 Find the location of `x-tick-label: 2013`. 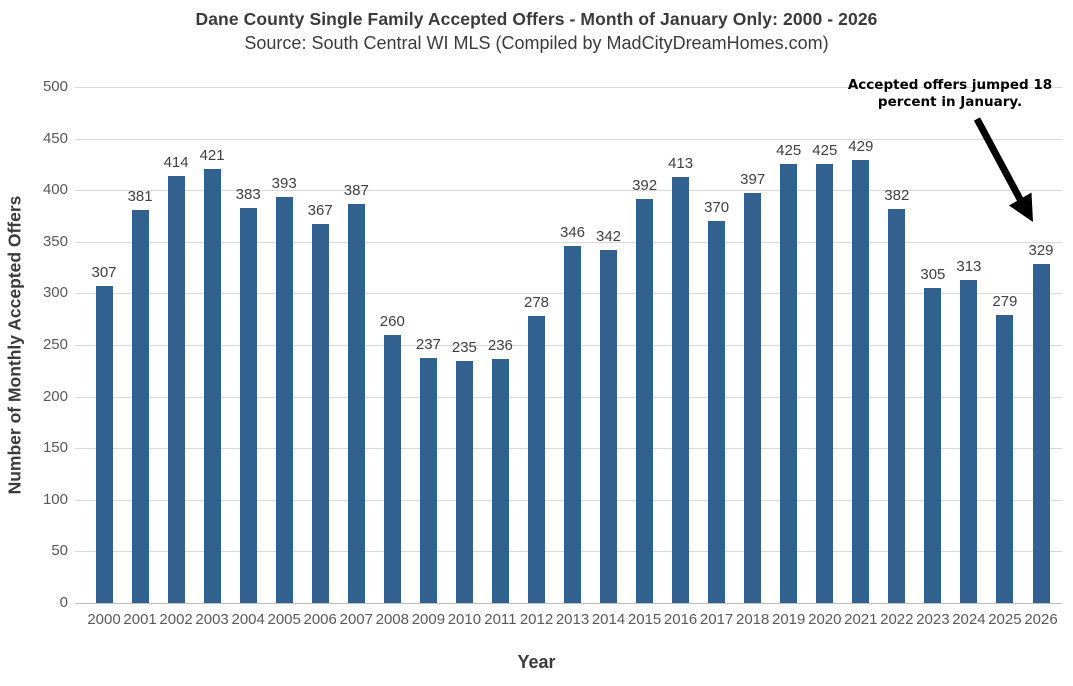

x-tick-label: 2013 is located at coordinates (572, 619).